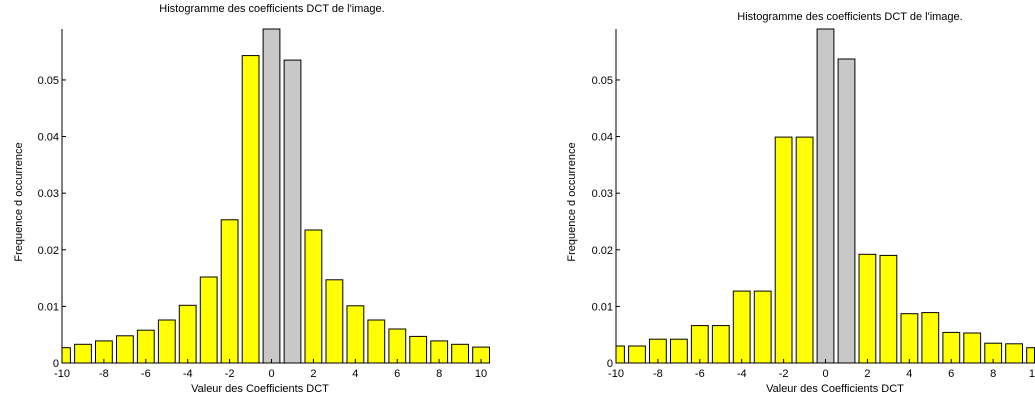 The image size is (1035, 399). I want to click on right-y-tick-label-5: 0.05, so click(602, 81).